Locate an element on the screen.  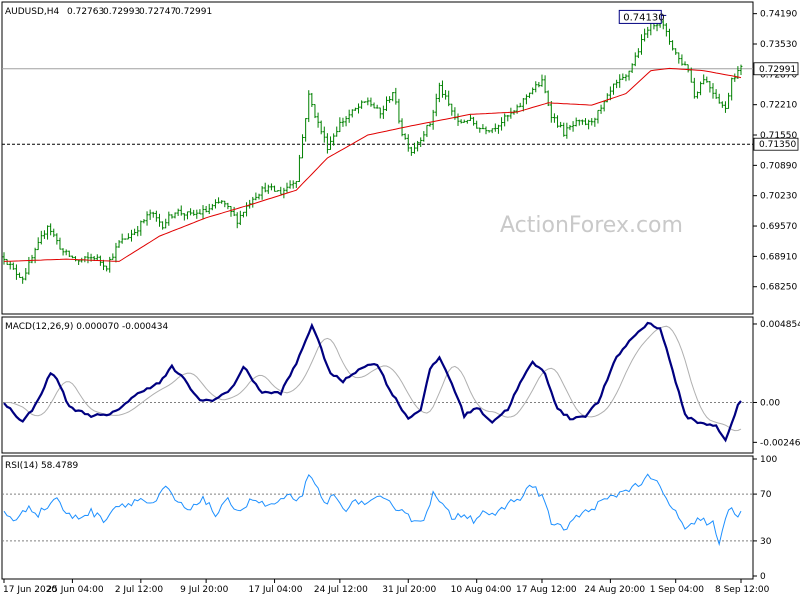
price-tick-label: 0.71550 is located at coordinates (778, 136).